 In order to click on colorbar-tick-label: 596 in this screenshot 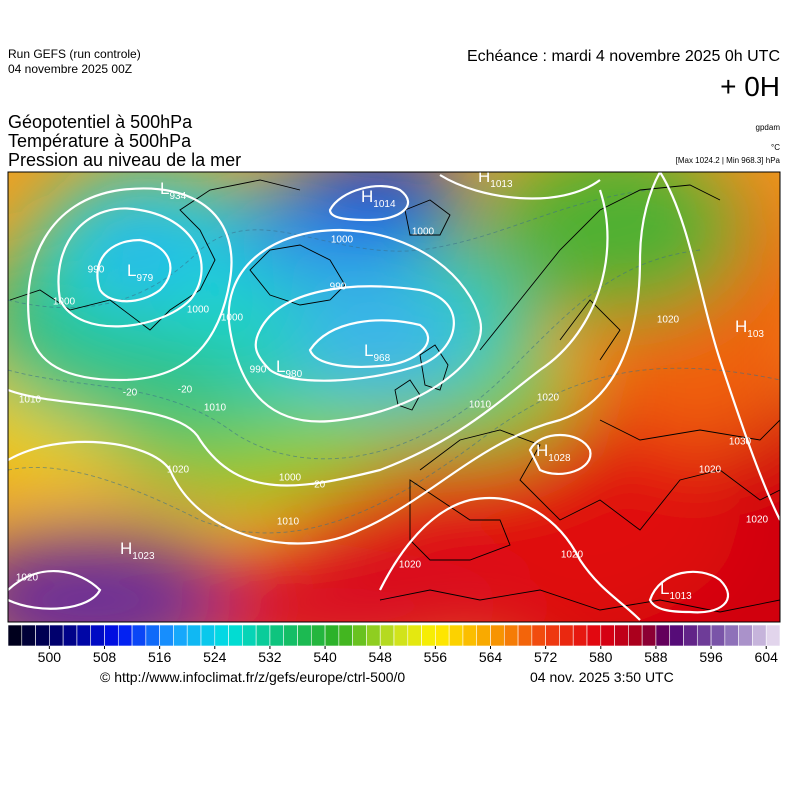, I will do `click(711, 657)`.